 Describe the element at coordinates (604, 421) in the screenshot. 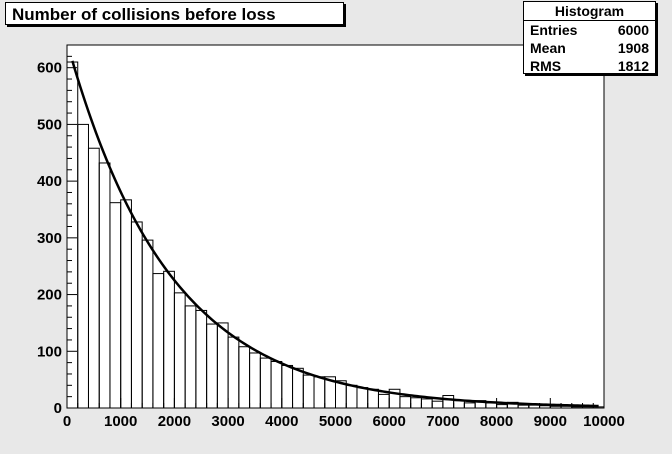

I see `x-tick-label: 10000` at that location.